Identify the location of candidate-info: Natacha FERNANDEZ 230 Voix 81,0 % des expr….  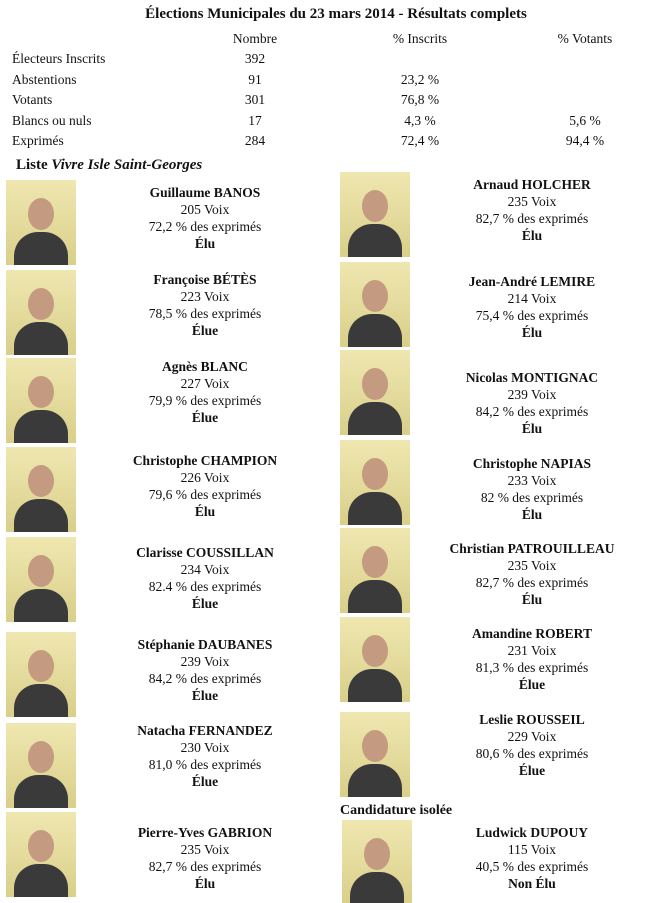
(205, 756).